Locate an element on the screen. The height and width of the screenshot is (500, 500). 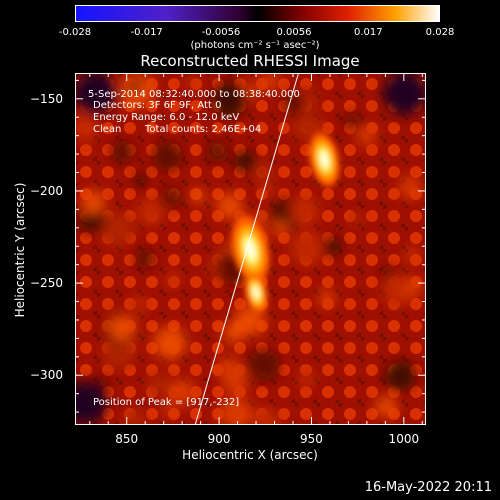
y-tick-label: −300 is located at coordinates (46, 375).